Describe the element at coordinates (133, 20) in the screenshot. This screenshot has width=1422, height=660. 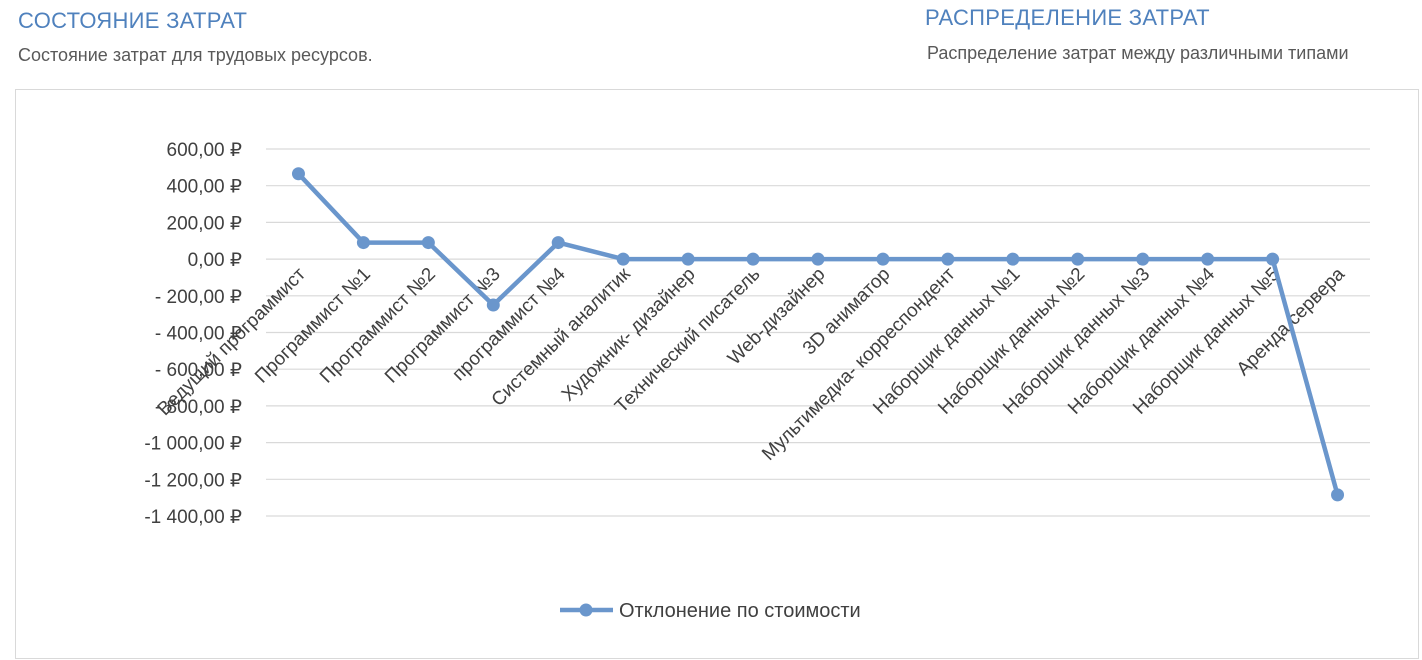
I see `chart-title: СОСТОЯНИЕ ЗАТРАТ` at that location.